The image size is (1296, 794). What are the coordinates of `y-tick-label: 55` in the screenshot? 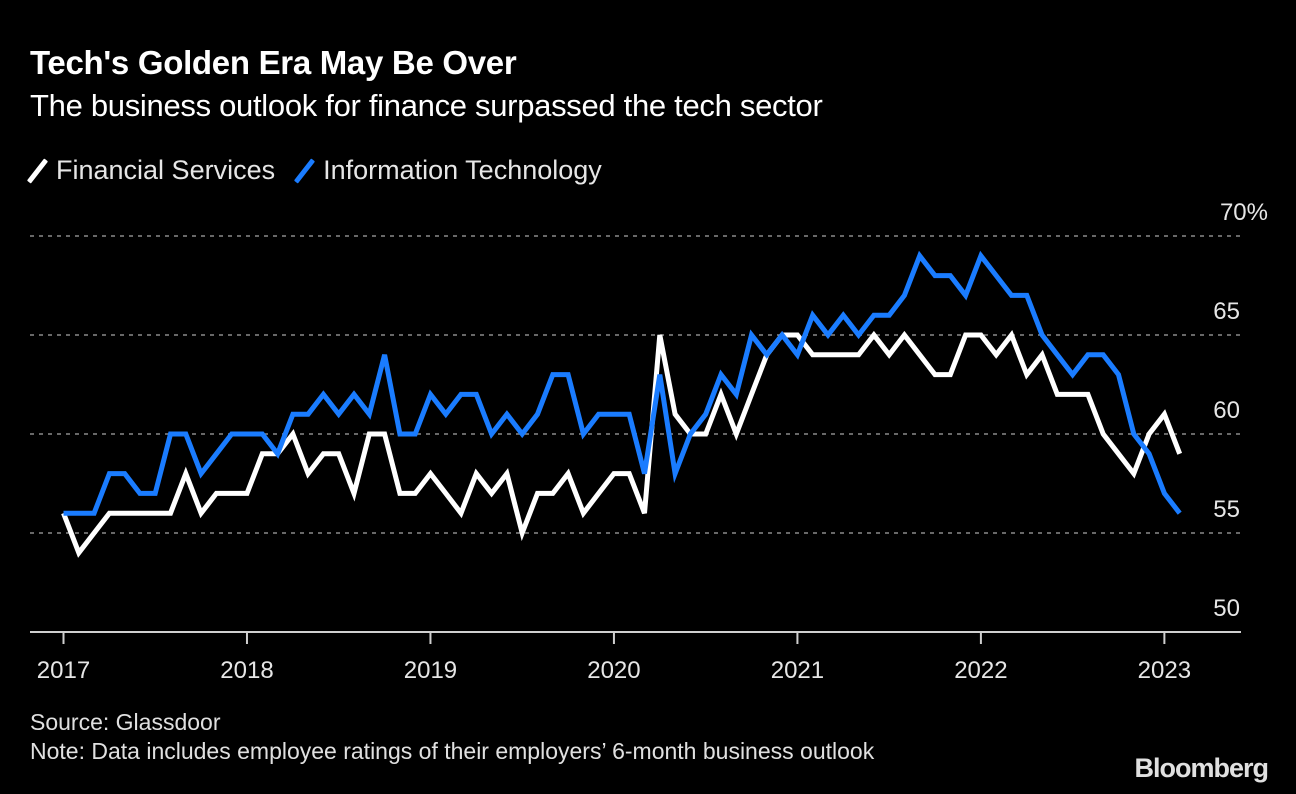 It's located at (1226, 509).